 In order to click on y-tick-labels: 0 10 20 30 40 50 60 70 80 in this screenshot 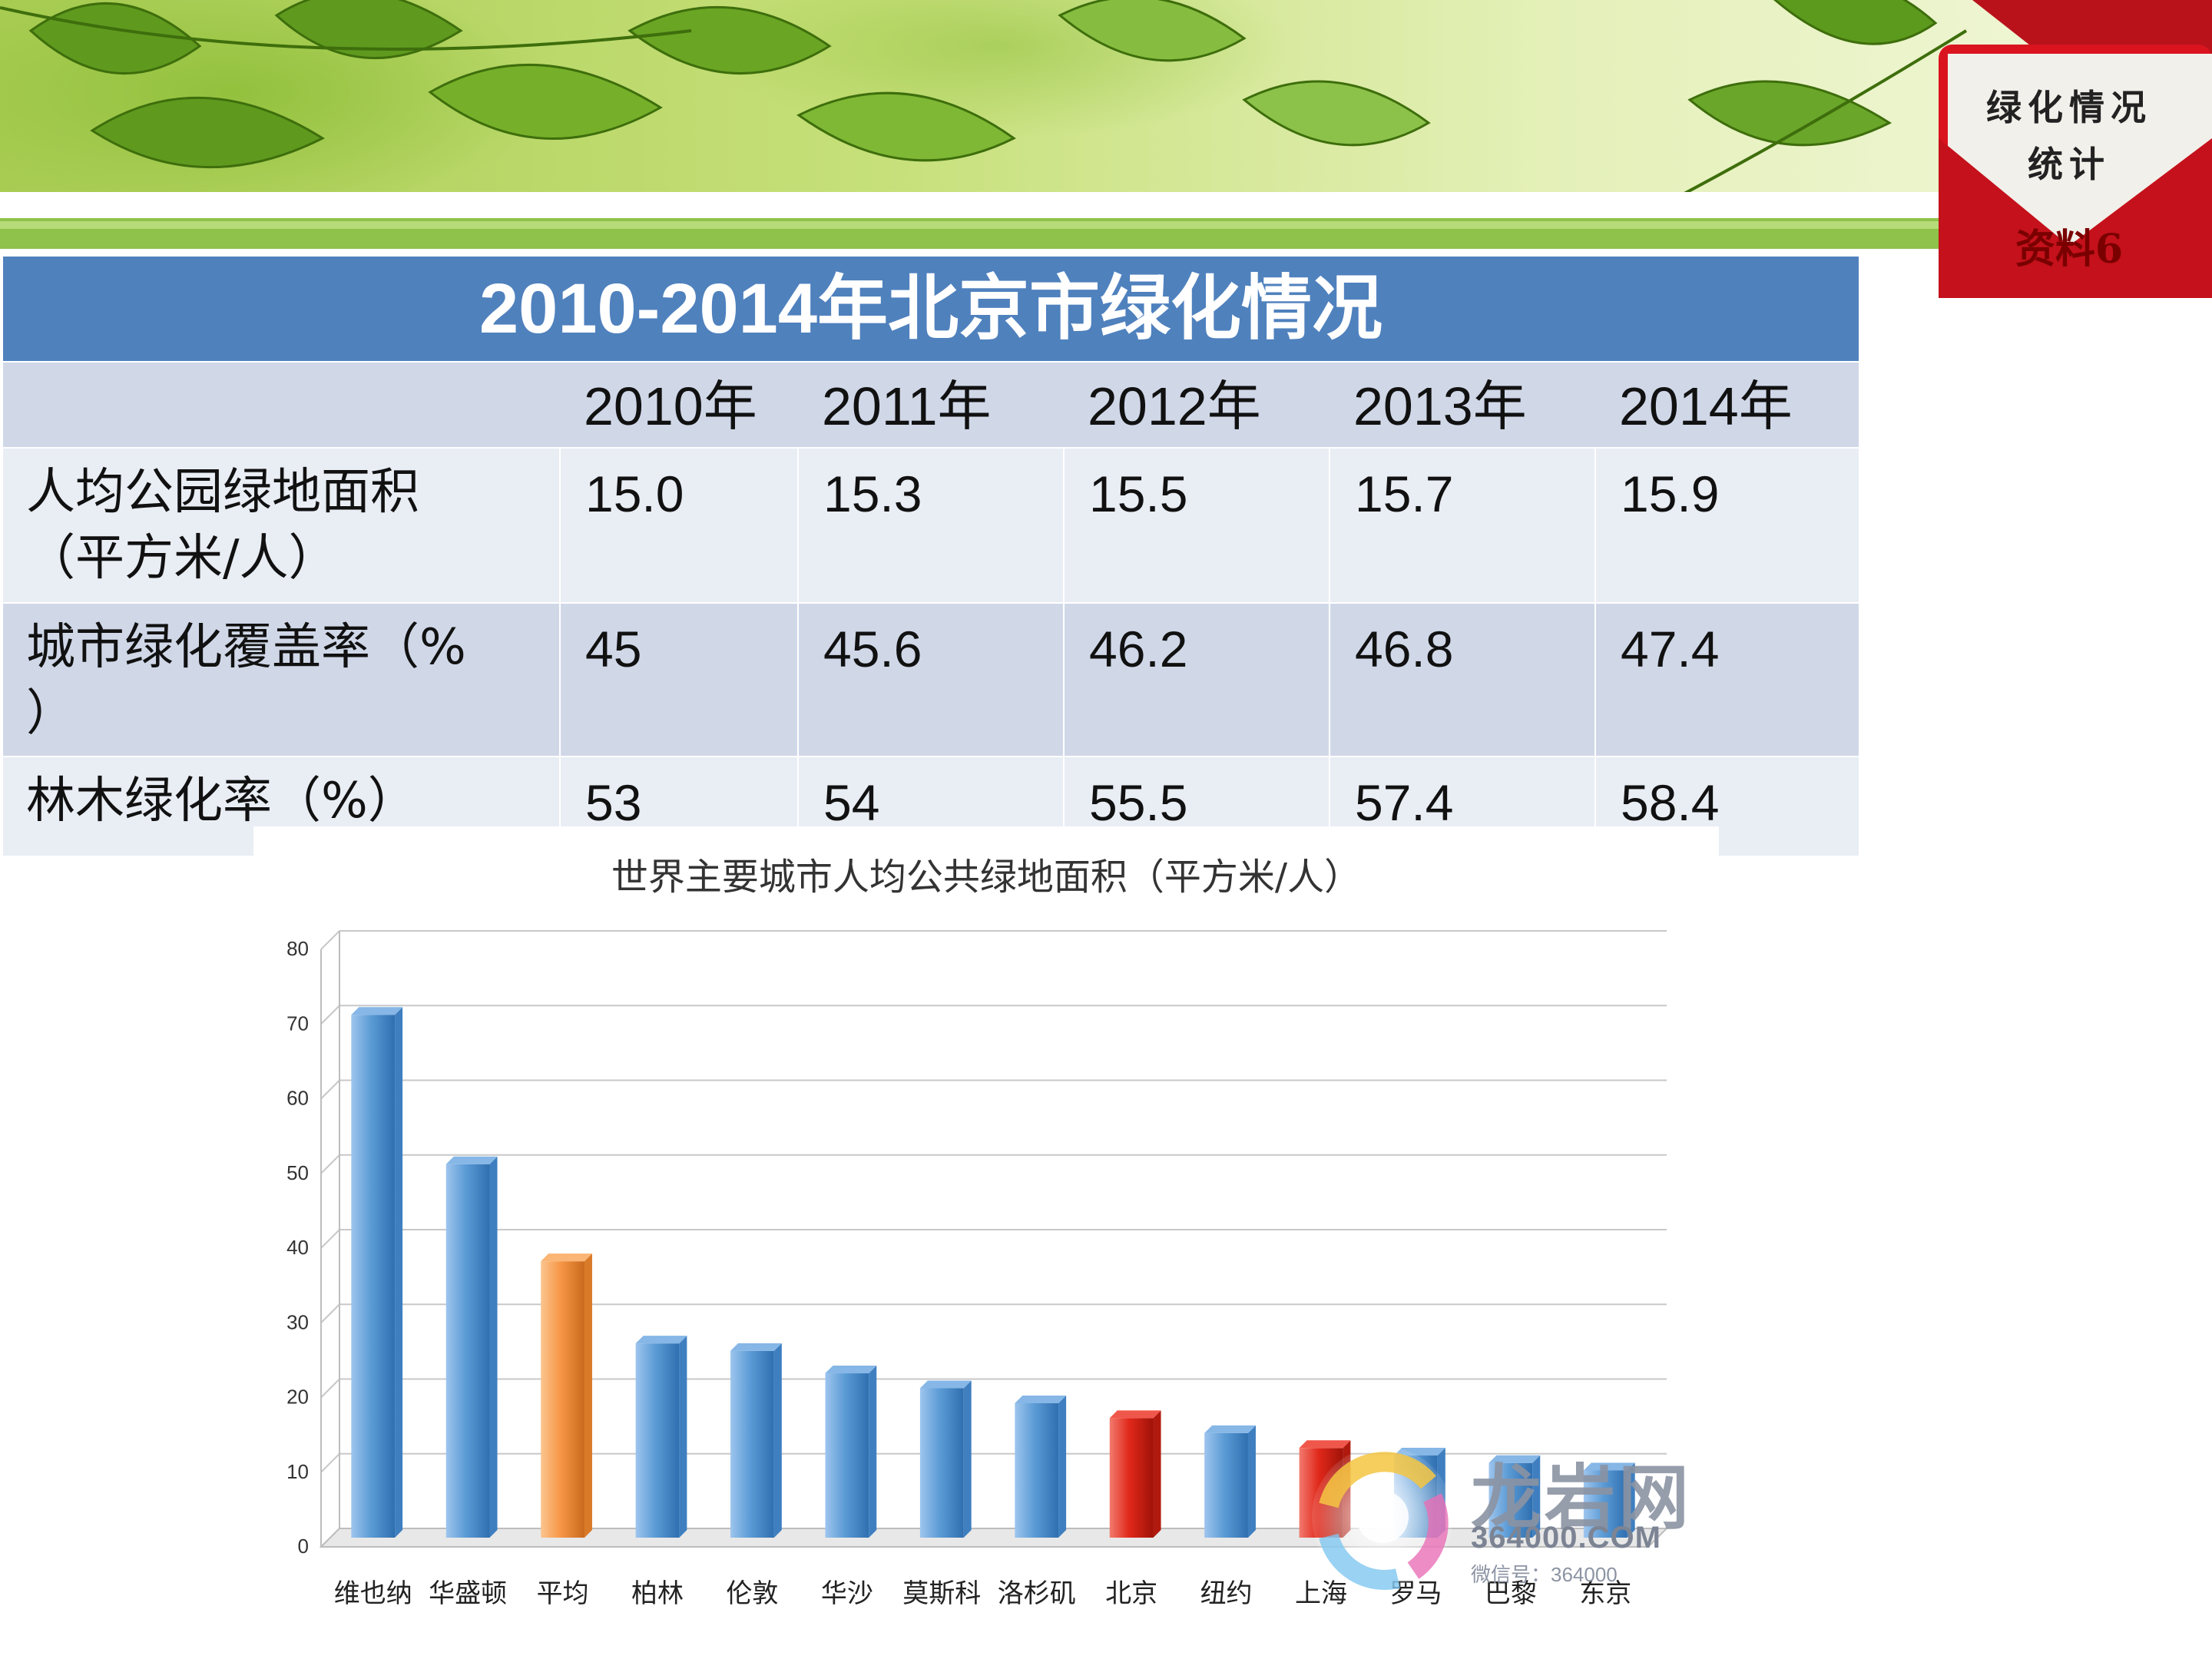, I will do `click(297, 1247)`.